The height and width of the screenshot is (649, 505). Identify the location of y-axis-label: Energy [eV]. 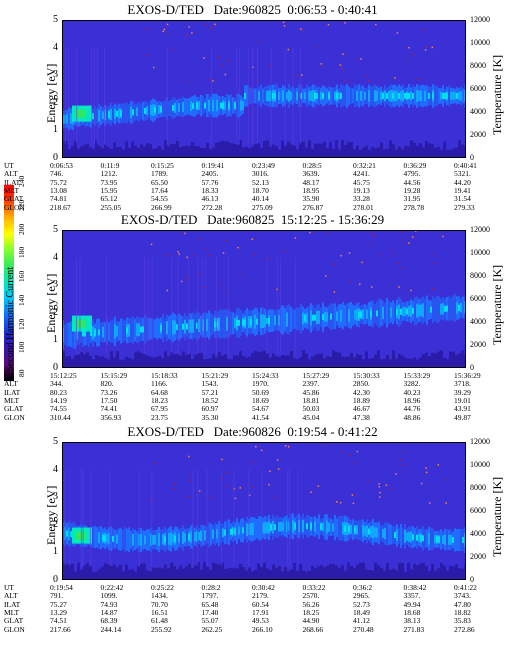
(51, 93).